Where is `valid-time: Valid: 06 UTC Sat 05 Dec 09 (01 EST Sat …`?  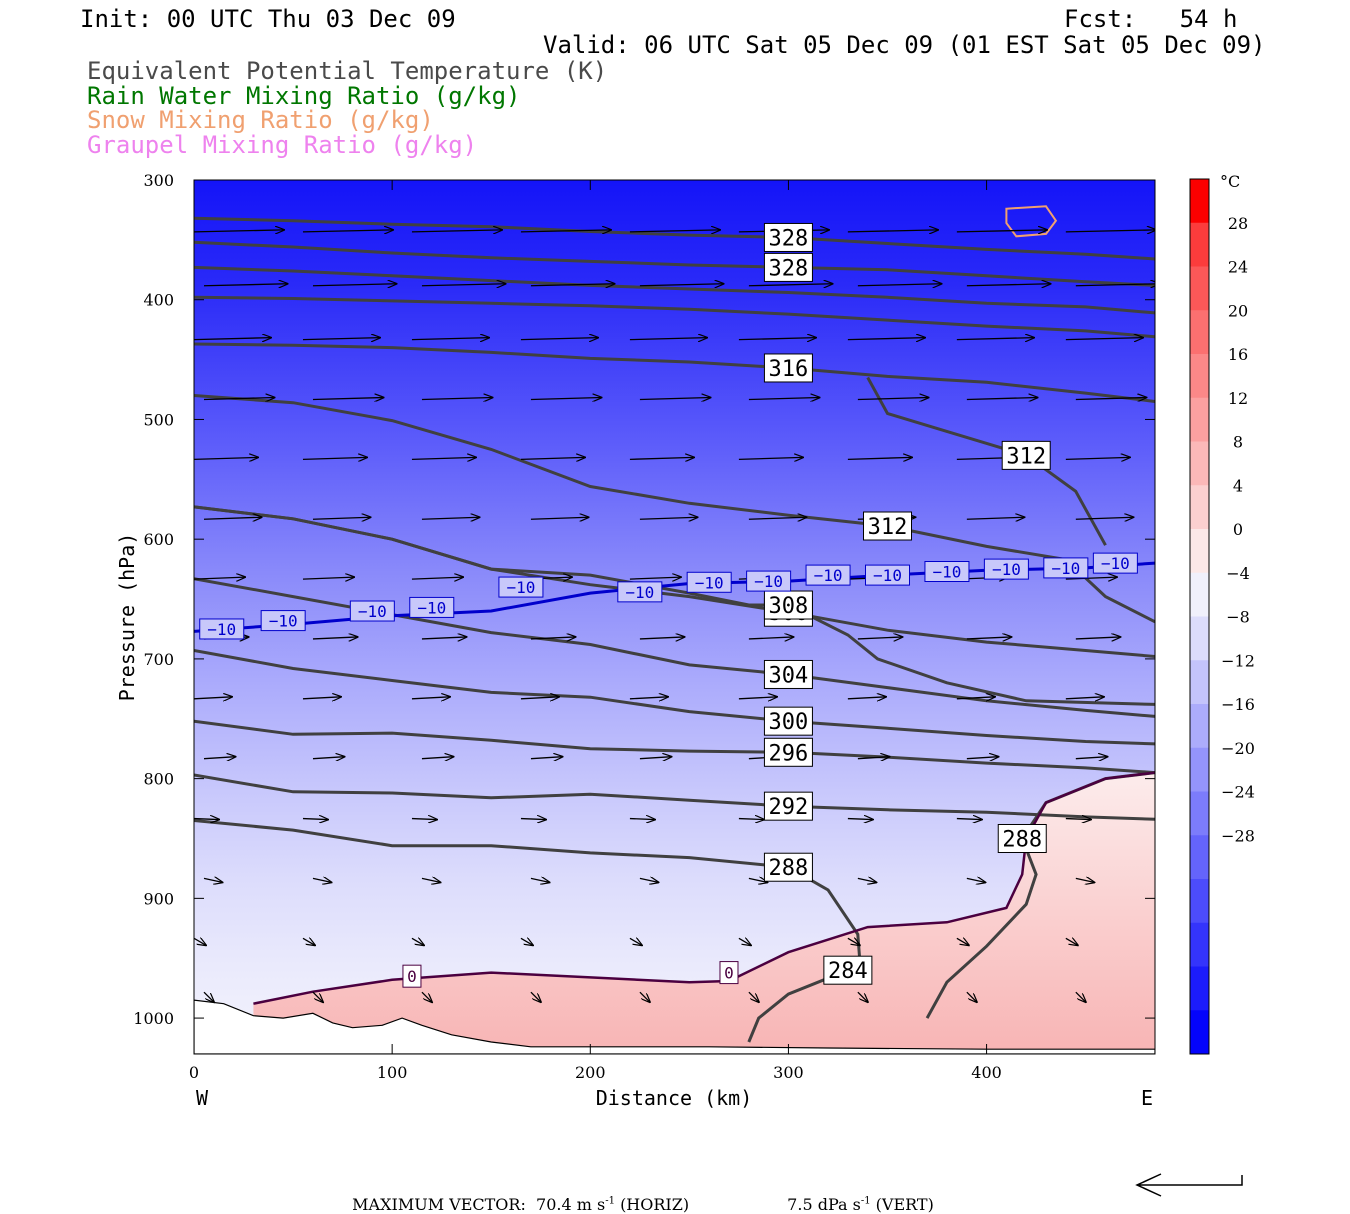
valid-time: Valid: 06 UTC Sat 05 Dec 09 (01 EST Sat … is located at coordinates (904, 45).